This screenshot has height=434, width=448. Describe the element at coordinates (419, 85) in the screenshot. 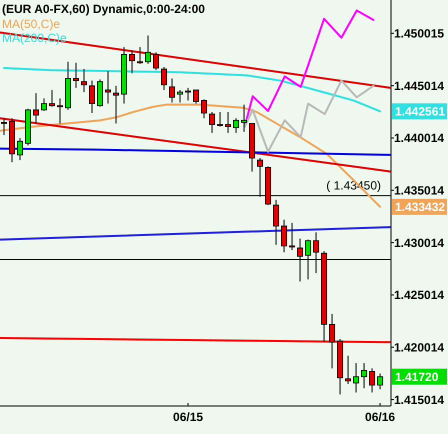

I see `y-tick-label: 1.445014` at that location.